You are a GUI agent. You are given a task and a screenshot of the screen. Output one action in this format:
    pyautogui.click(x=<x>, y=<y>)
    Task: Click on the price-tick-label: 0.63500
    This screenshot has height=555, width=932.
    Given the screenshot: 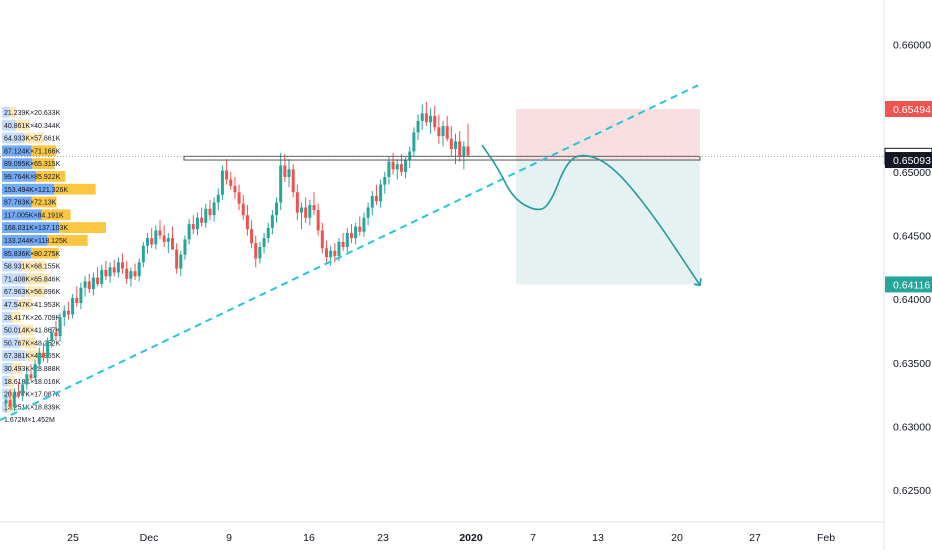 What is the action you would take?
    pyautogui.click(x=912, y=364)
    